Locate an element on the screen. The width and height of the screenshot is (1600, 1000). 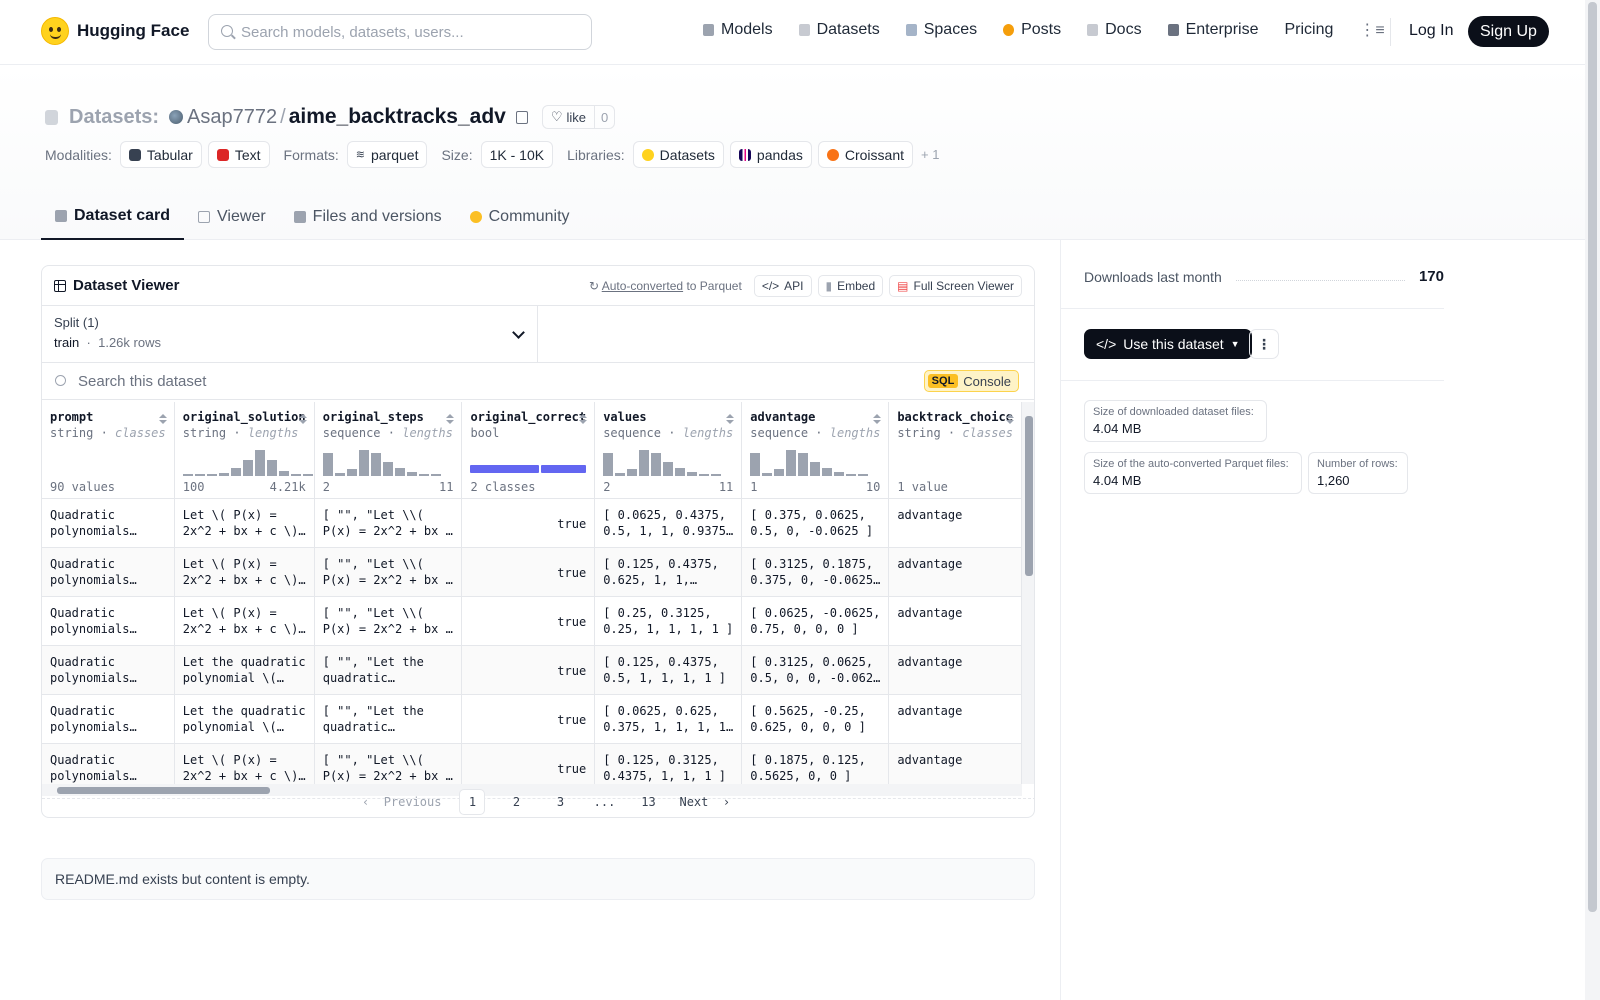
nav-docs: Docs is located at coordinates (1114, 30).